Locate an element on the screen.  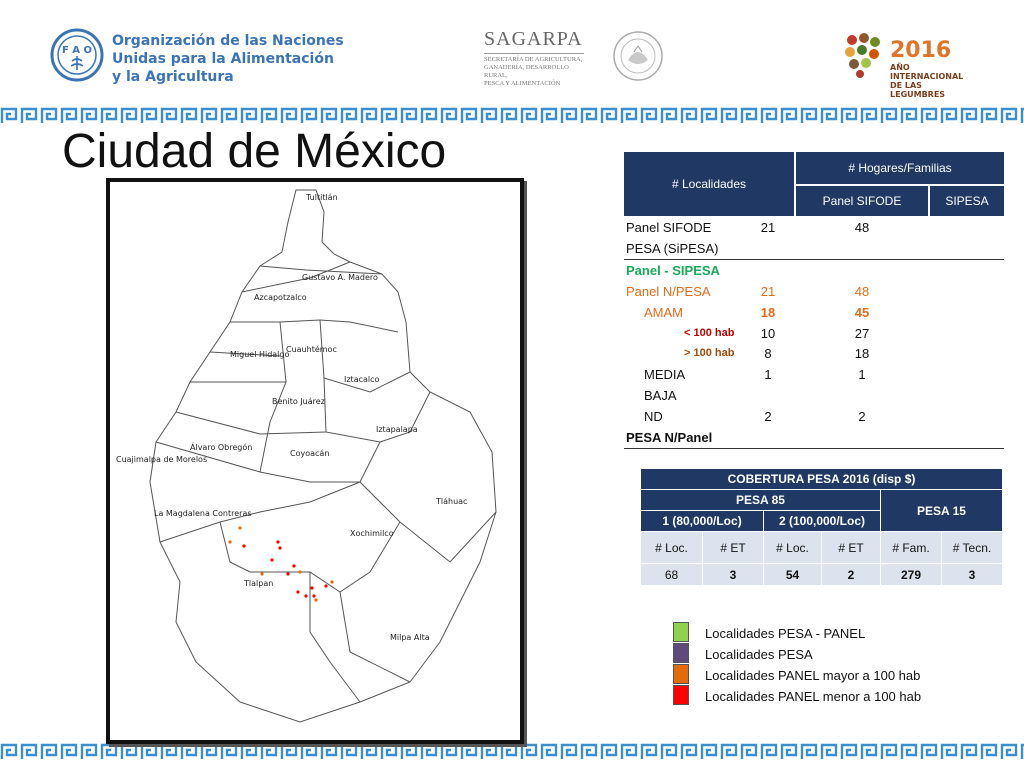
fao-logo: F A O is located at coordinates (77, 55).